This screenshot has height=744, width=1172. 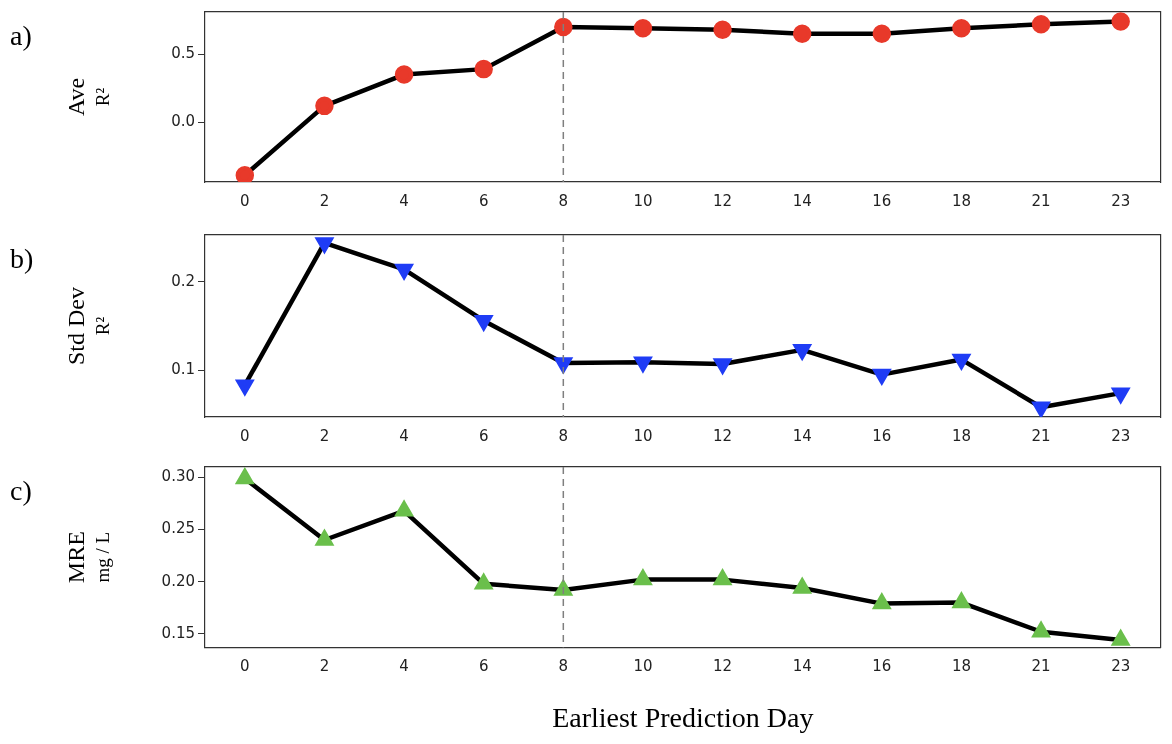 I want to click on y-tick-label: 0.15, so click(x=178, y=632).